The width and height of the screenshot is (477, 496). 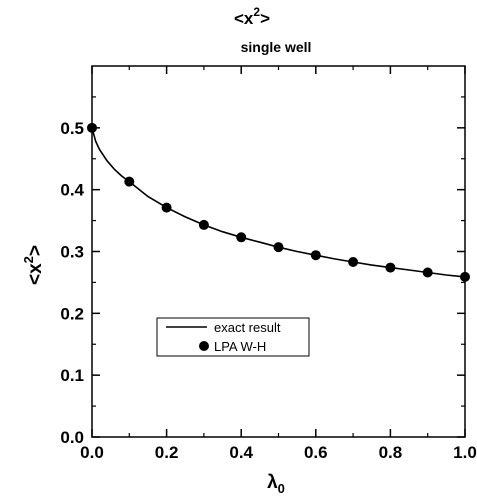 I want to click on y-tick-label: 0.2, so click(x=72, y=313).